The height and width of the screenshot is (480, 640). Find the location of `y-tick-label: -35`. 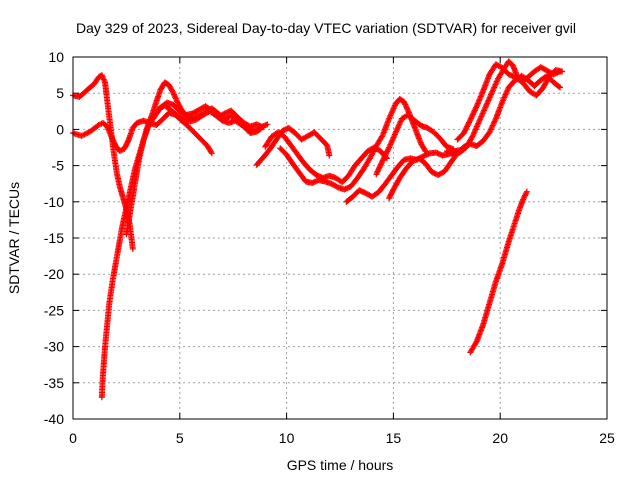

y-tick-label: -35 is located at coordinates (54, 383).